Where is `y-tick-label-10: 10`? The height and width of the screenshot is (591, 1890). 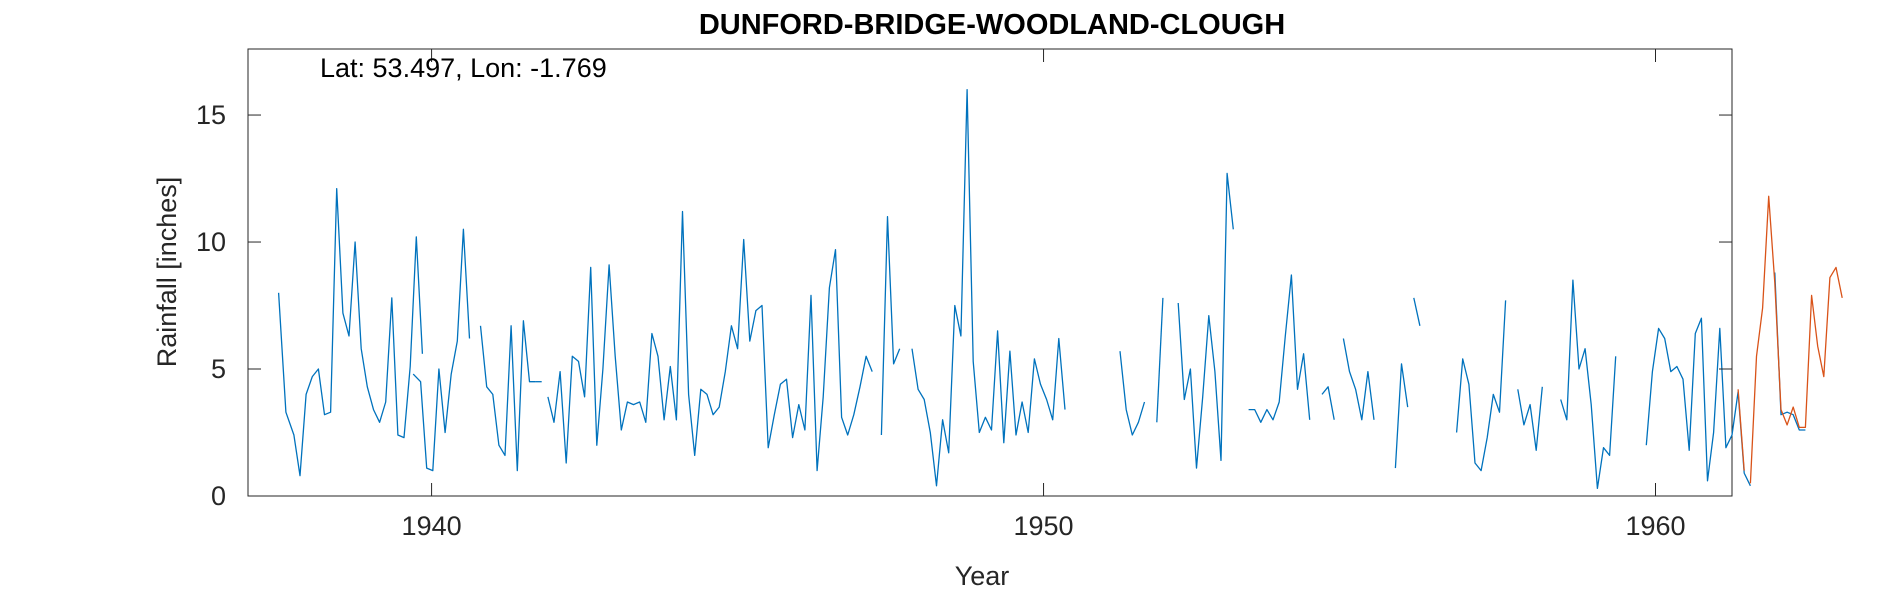
y-tick-label-10: 10 is located at coordinates (211, 242).